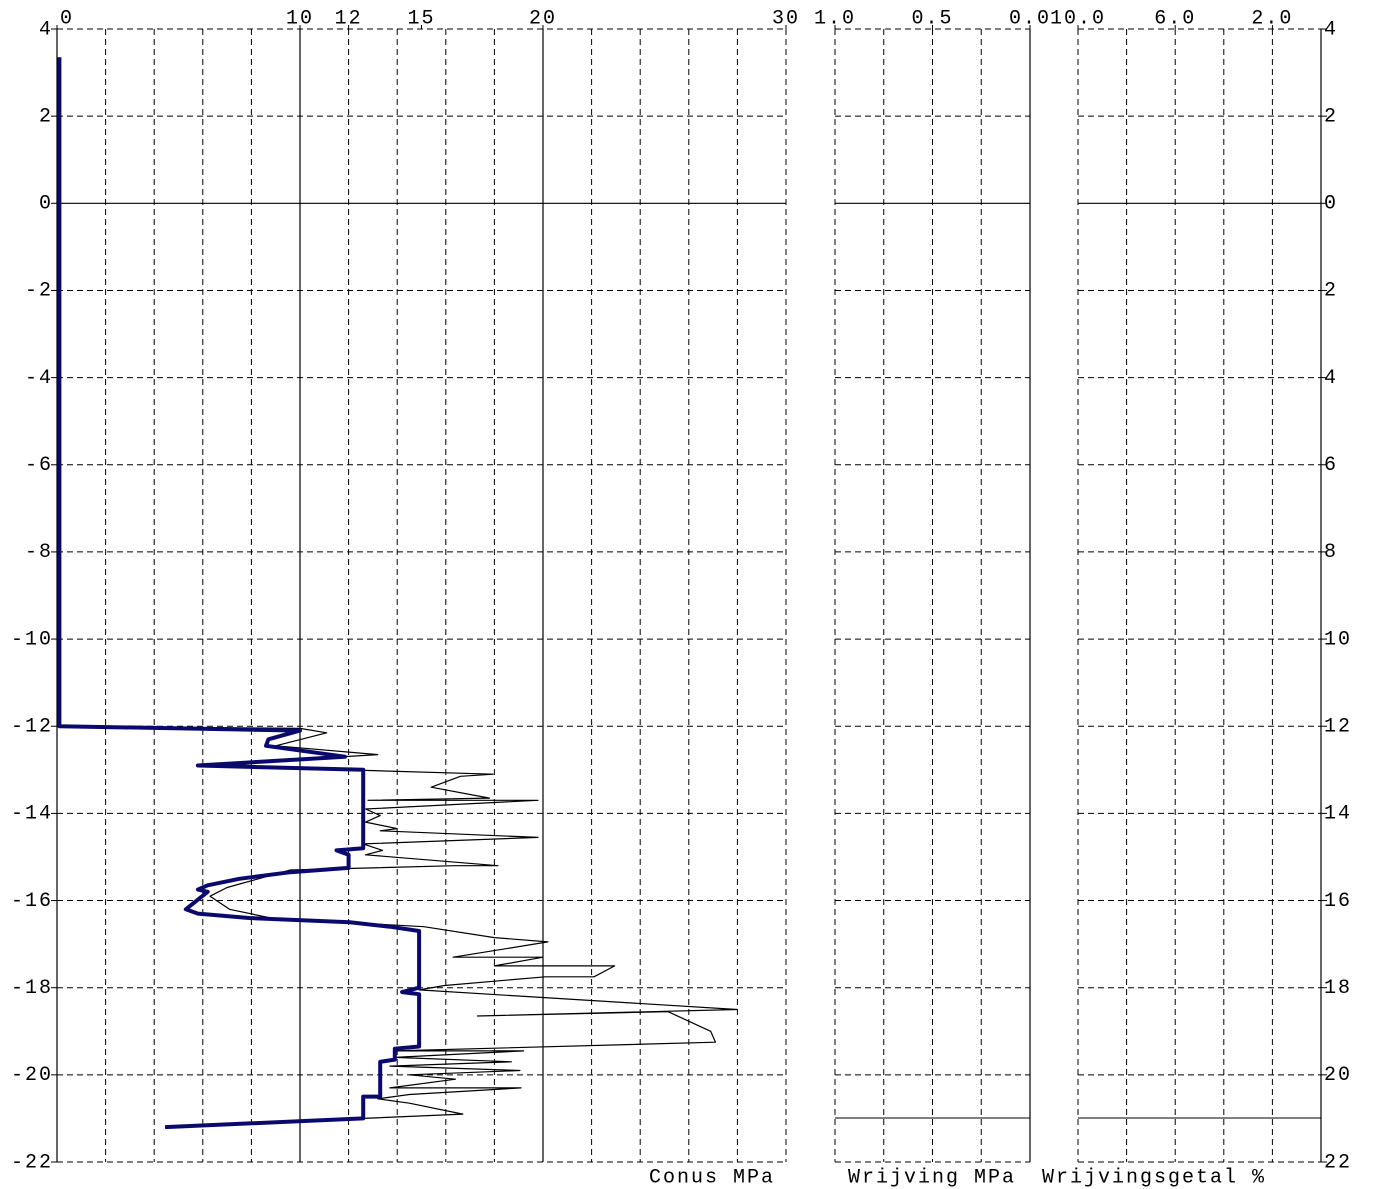  Describe the element at coordinates (1331, 465) in the screenshot. I see `y-tick-label: 6` at that location.